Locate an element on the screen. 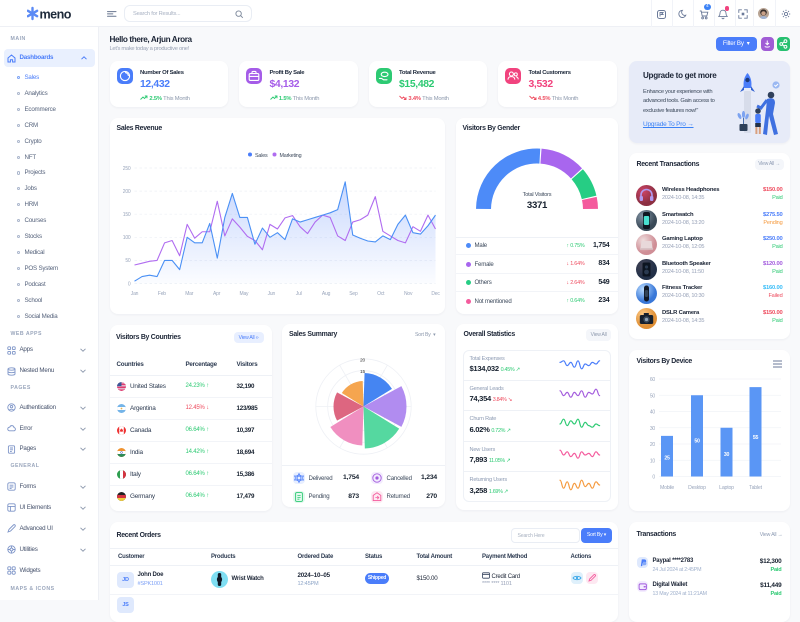  svg-text: 150 is located at coordinates (126, 215).